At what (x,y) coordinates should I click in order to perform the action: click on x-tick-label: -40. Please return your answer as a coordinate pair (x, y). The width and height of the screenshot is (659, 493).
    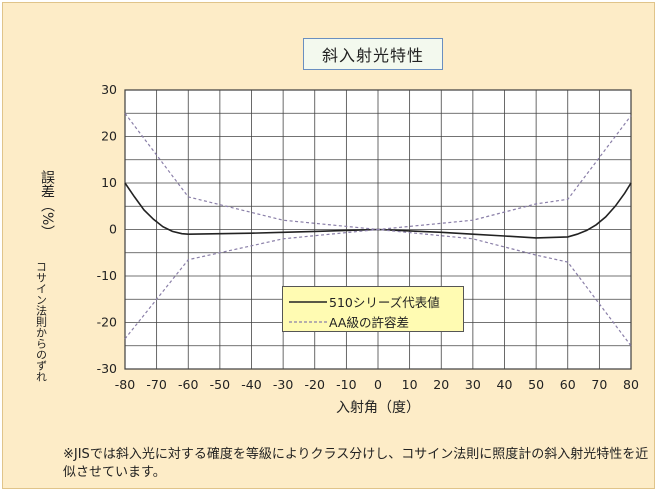
    Looking at the image, I should click on (251, 384).